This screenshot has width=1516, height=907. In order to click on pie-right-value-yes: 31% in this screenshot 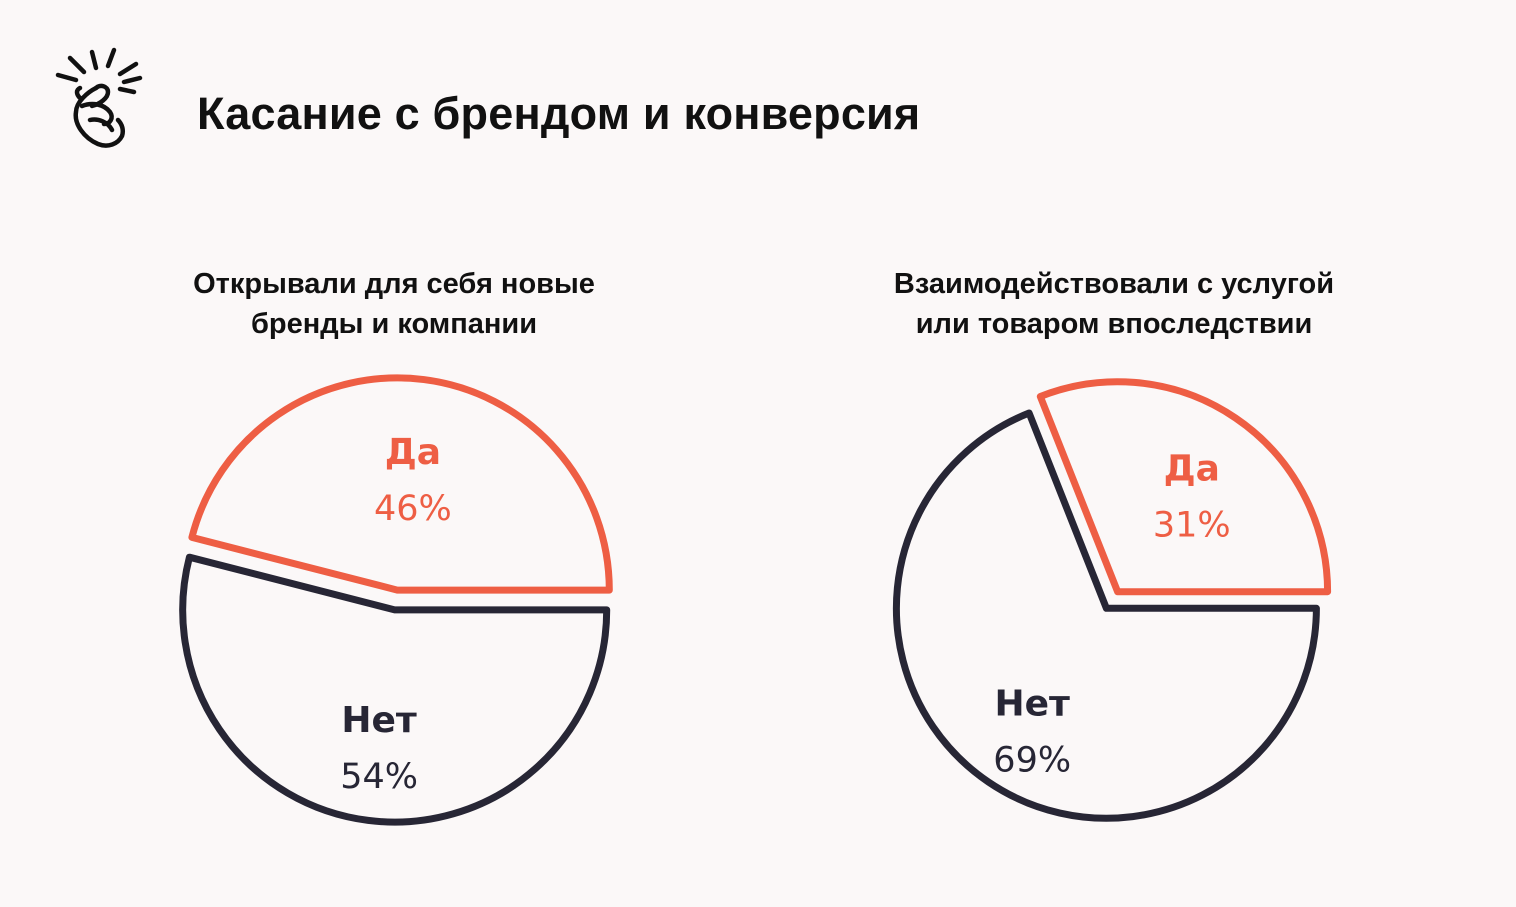, I will do `click(1192, 526)`.